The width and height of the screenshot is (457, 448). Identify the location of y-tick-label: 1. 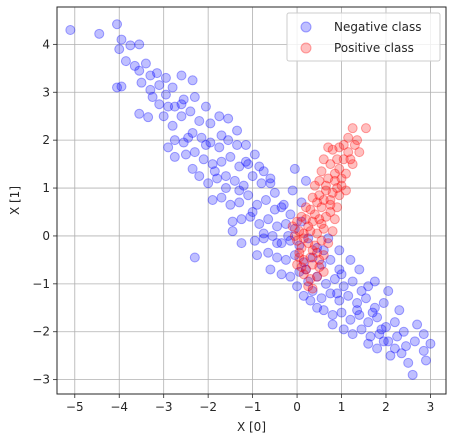
(46, 188).